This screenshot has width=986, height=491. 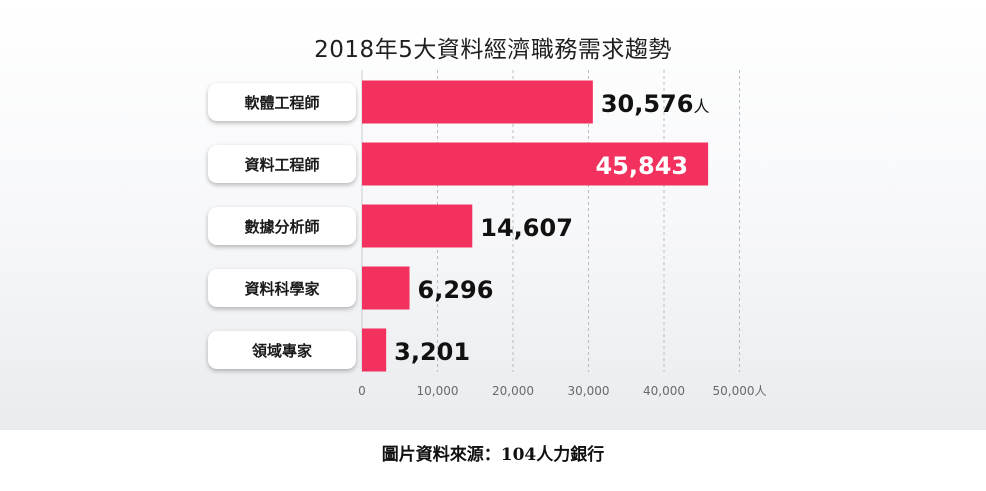 I want to click on category-label: 資料科學家, so click(x=282, y=288).